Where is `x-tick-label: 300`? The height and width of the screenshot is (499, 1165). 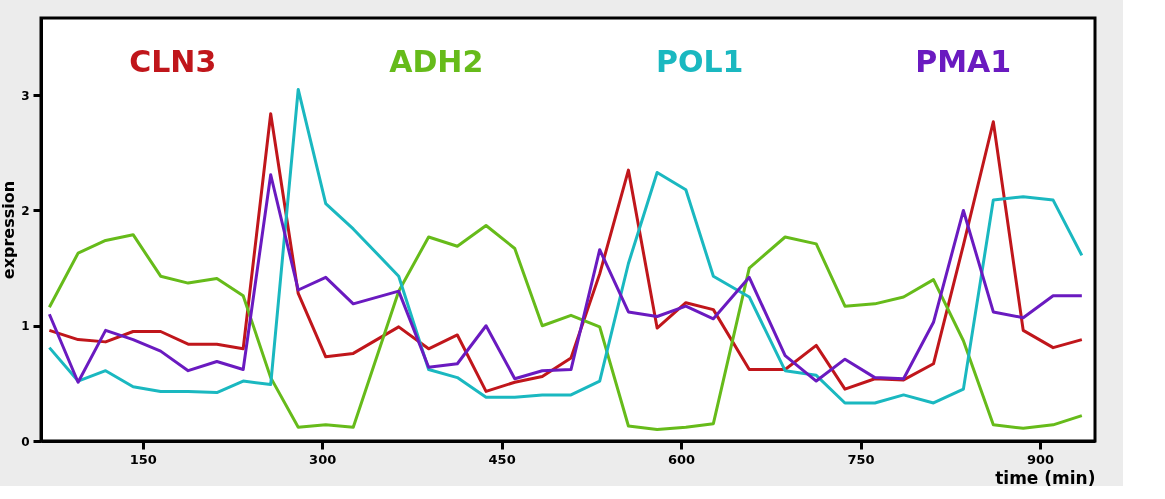 x-tick-label: 300 is located at coordinates (323, 459).